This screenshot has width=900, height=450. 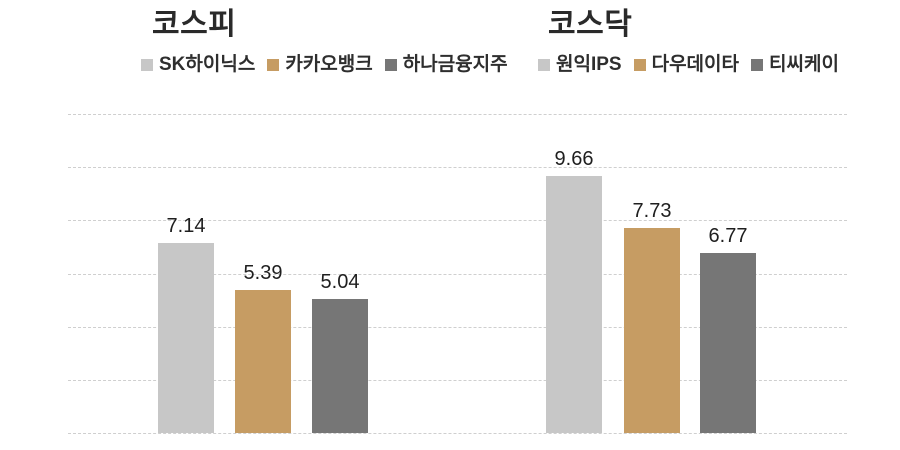 What do you see at coordinates (695, 64) in the screenshot?
I see `legend-label: 다우데이타` at bounding box center [695, 64].